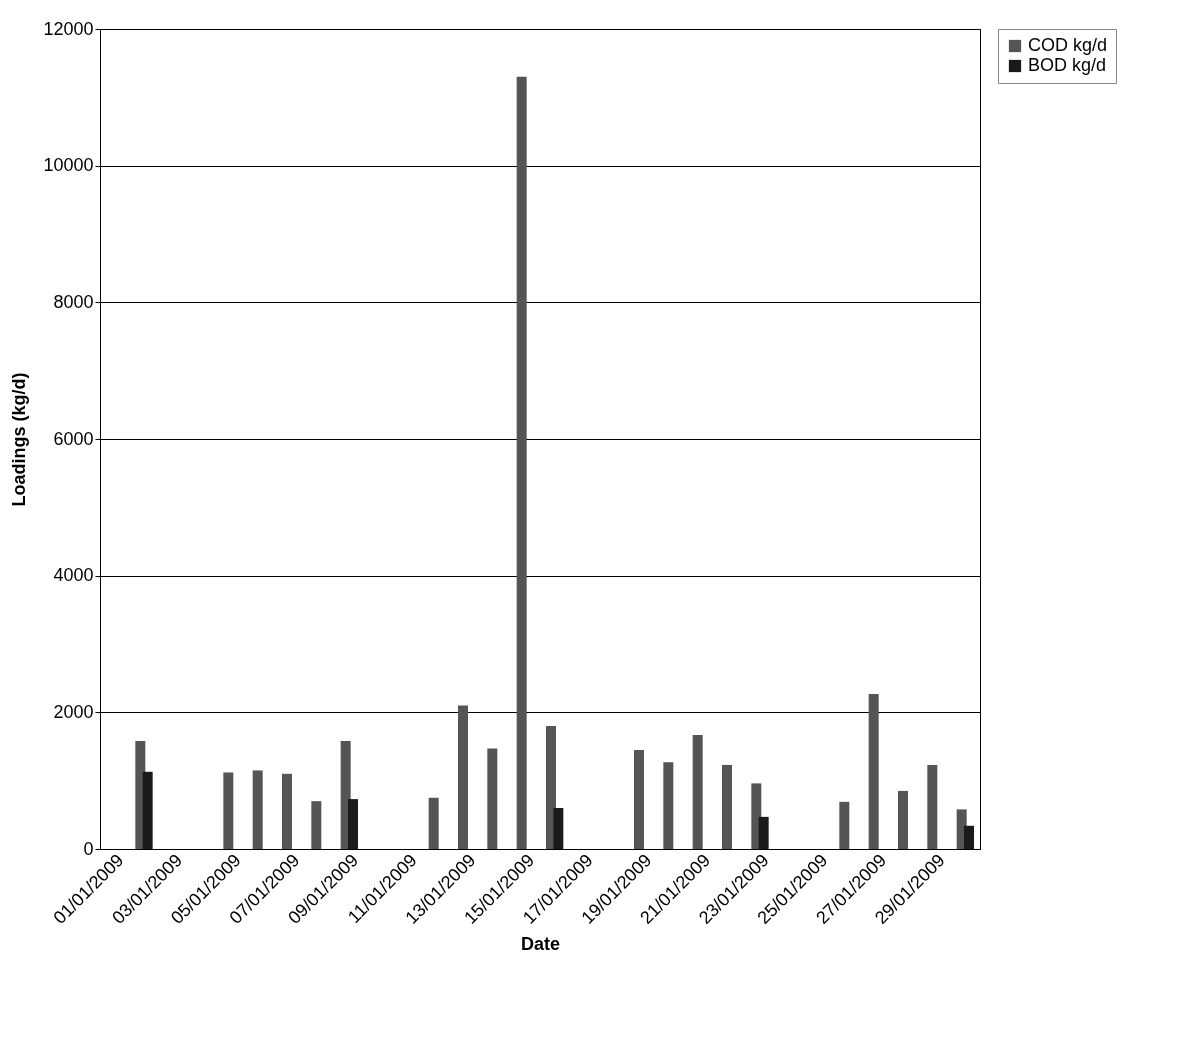 The width and height of the screenshot is (1181, 1051). Describe the element at coordinates (68, 165) in the screenshot. I see `y-tick-label: 10000` at that location.